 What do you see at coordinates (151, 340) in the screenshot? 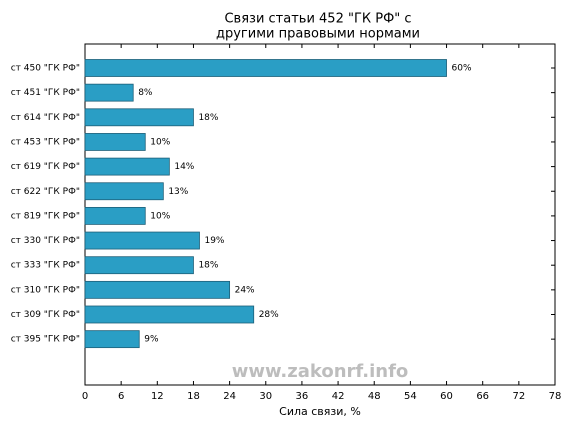
I see `value-label: 9%` at bounding box center [151, 340].